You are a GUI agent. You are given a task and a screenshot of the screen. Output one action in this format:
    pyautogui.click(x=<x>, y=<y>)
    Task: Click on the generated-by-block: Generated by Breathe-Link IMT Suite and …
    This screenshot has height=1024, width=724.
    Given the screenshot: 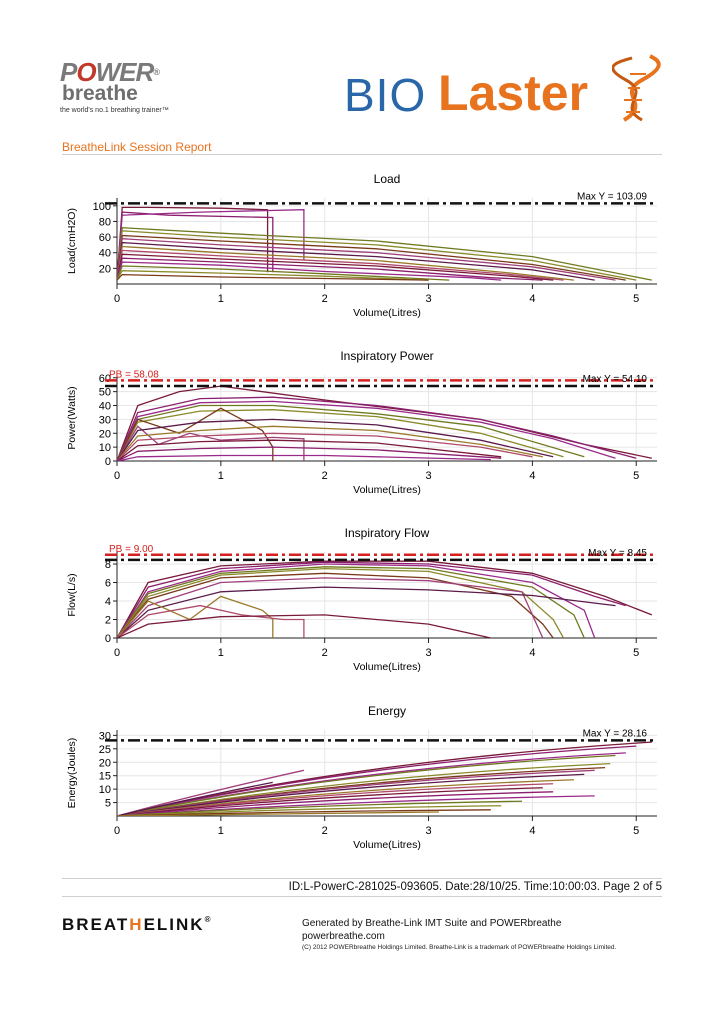 What is the action you would take?
    pyautogui.click(x=459, y=935)
    